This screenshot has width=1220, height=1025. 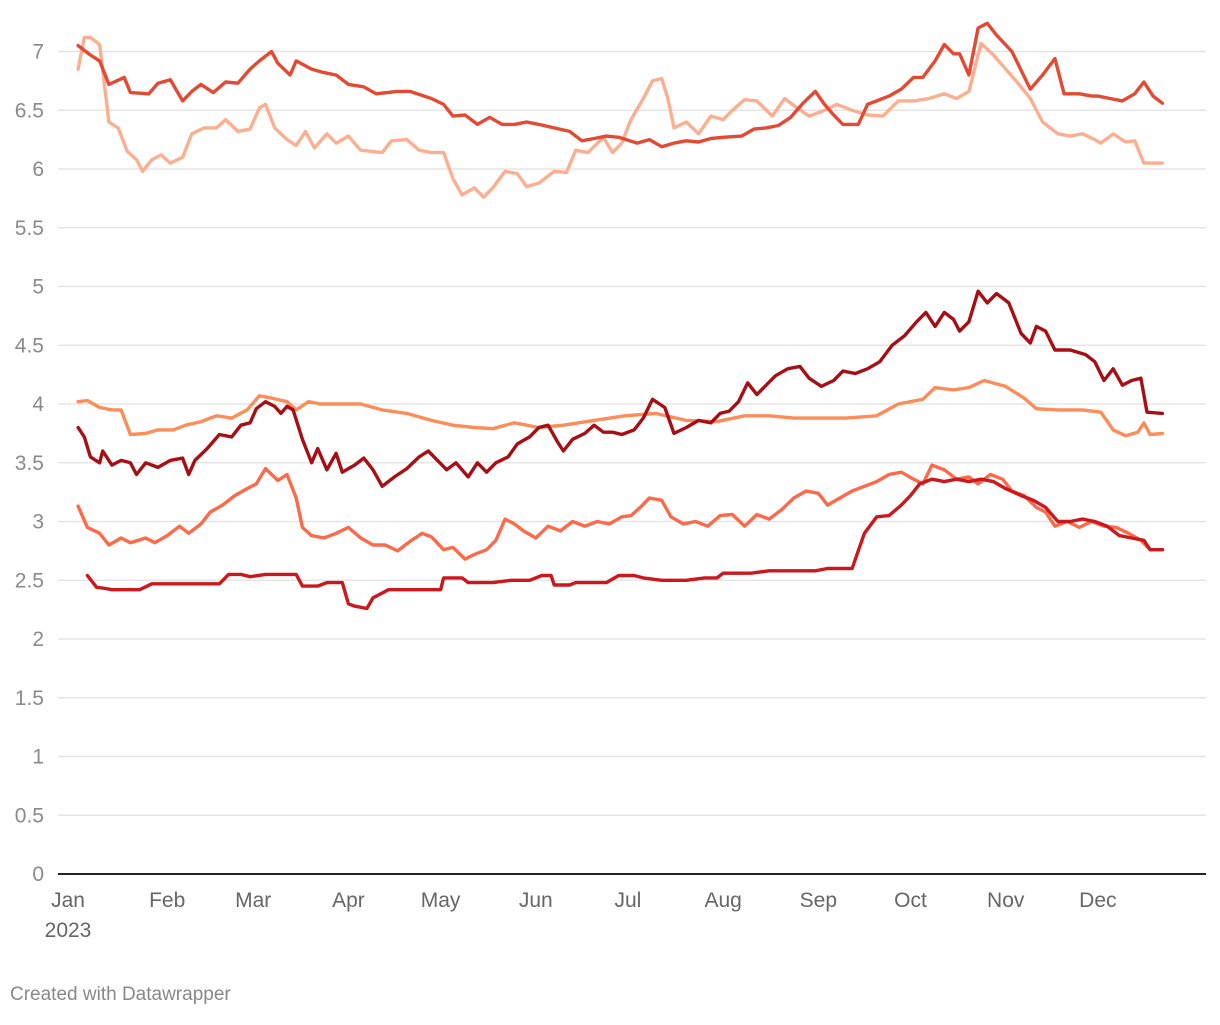 What do you see at coordinates (536, 900) in the screenshot?
I see `x-tick-label: Jun` at bounding box center [536, 900].